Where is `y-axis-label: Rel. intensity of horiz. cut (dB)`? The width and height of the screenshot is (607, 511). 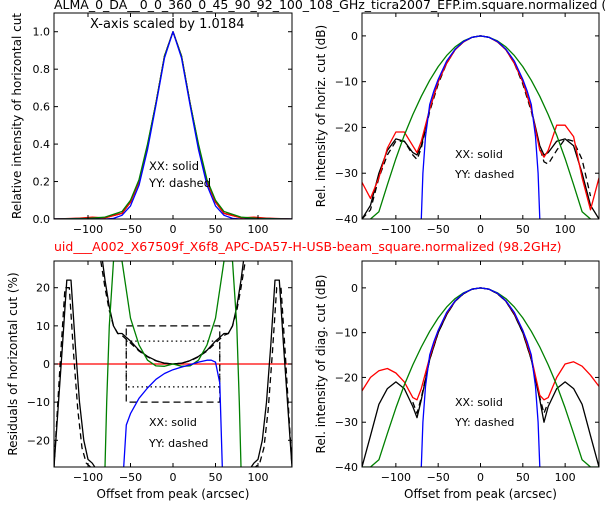
y-axis-label: Rel. intensity of horiz. cut (dB) is located at coordinates (321, 116).